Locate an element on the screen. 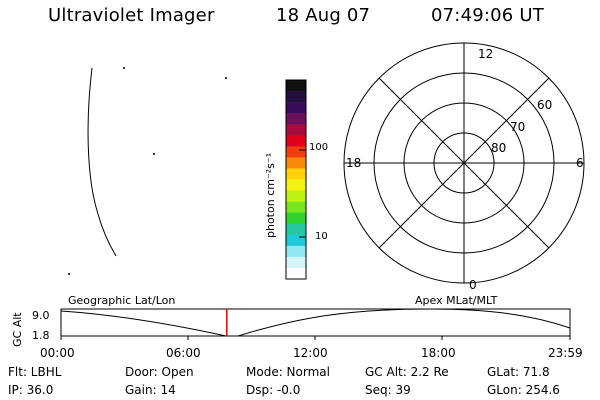  door-status: Door: Open is located at coordinates (159, 372).